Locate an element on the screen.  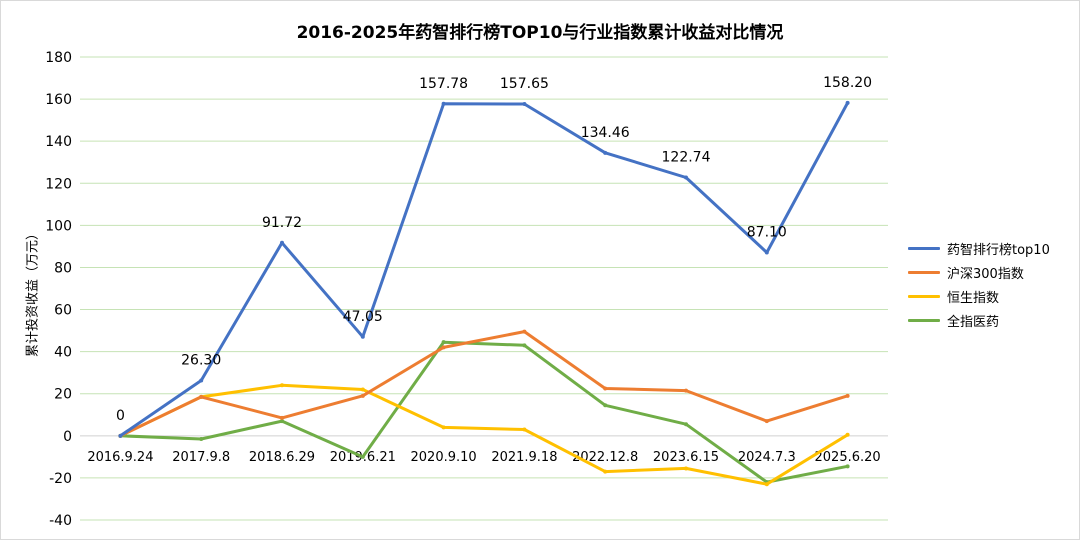
data-label: 47.05 is located at coordinates (363, 317).